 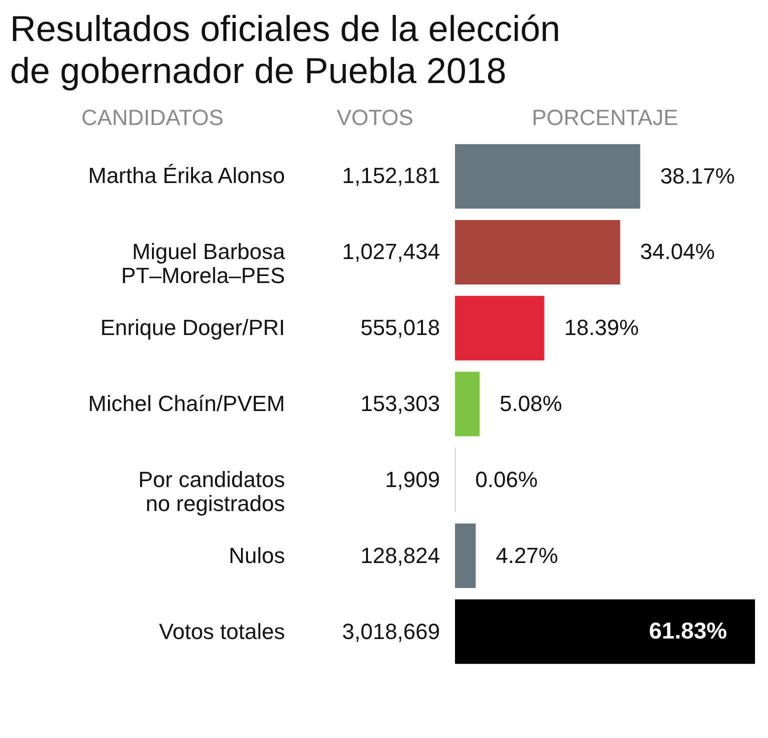 I want to click on y-tick-label: Michel Chaín/PVEM, so click(x=186, y=403).